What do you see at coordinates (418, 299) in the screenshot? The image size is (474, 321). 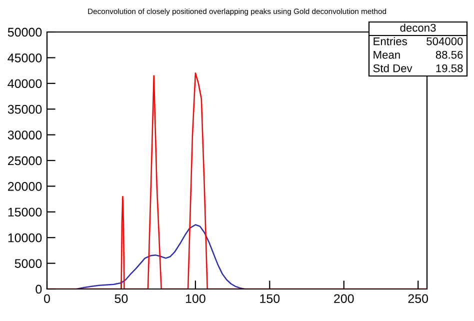 I see `x-tick-label: 250` at bounding box center [418, 299].